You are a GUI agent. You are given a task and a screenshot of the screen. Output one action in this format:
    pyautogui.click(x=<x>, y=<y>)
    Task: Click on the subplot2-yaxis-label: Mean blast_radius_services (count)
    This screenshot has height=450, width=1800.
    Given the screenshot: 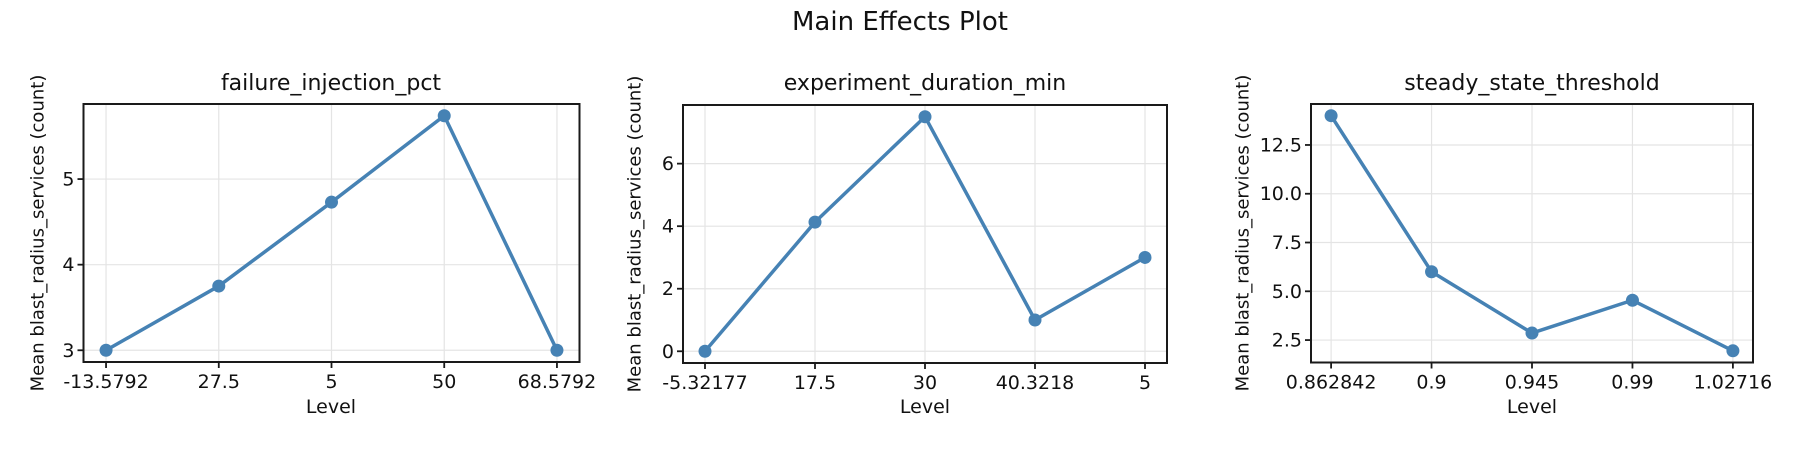 What is the action you would take?
    pyautogui.click(x=635, y=234)
    